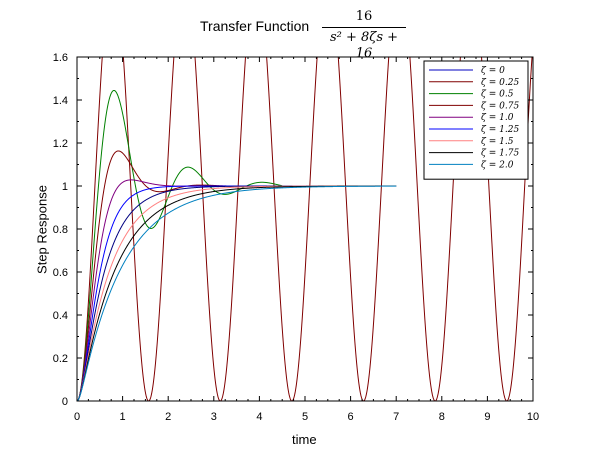  Describe the element at coordinates (442, 417) in the screenshot. I see `x-tick-label: 8` at that location.